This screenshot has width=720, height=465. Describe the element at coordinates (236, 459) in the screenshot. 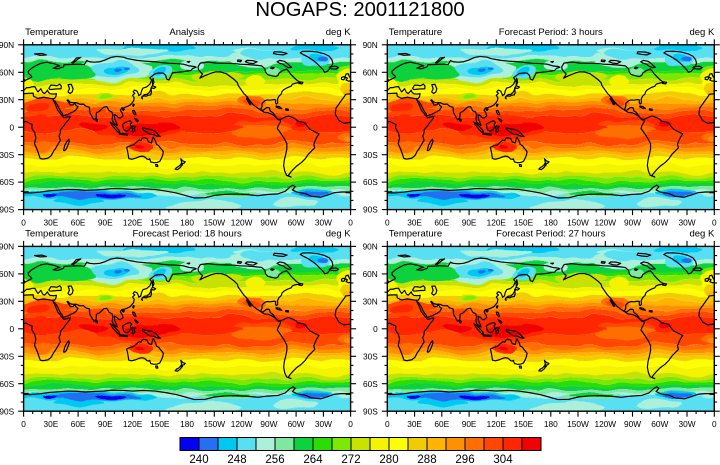

I see `svg-text: 248` at that location.